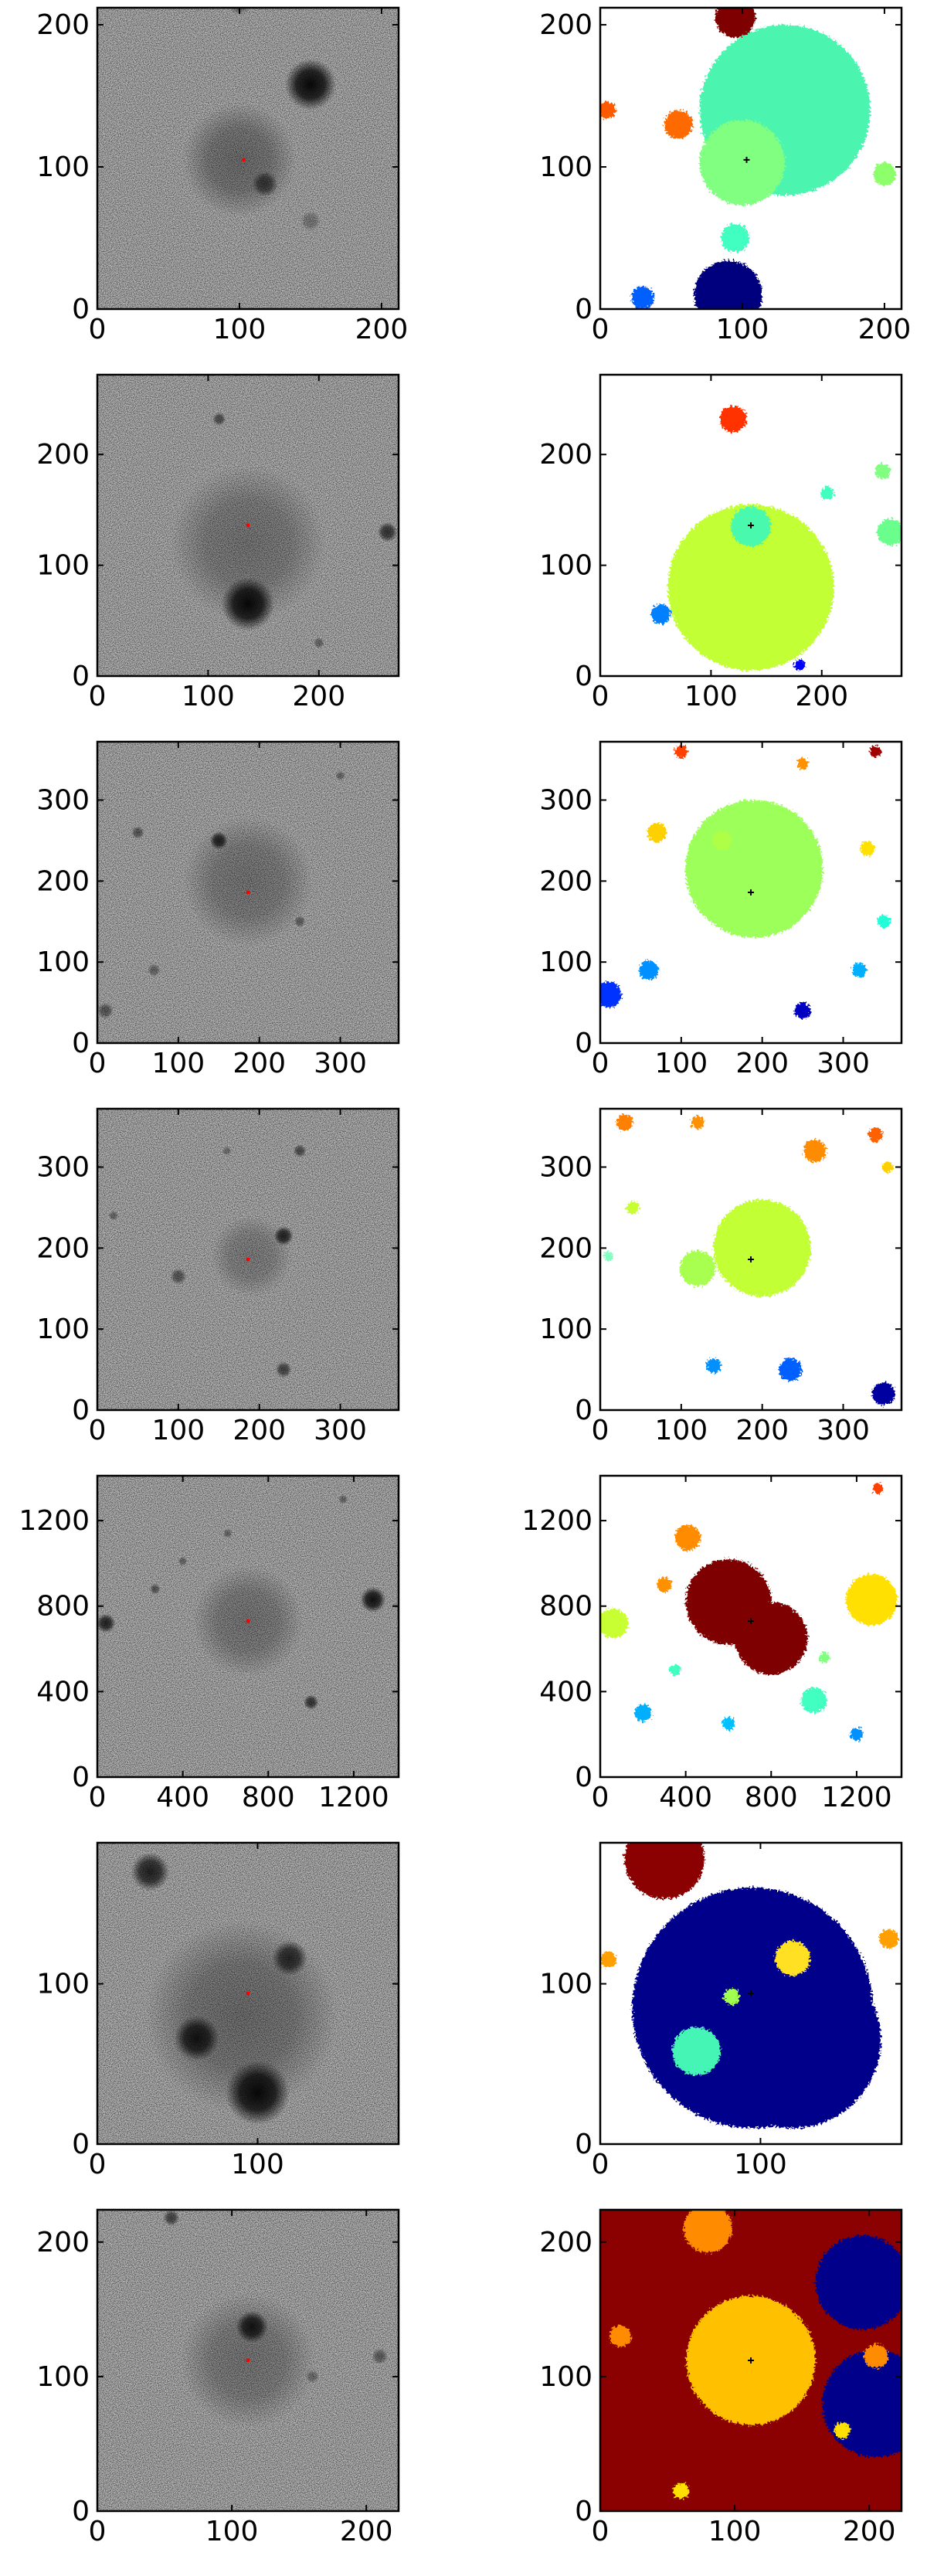  What do you see at coordinates (63, 25) in the screenshot?
I see `image-axes-ytick-label: 200` at bounding box center [63, 25].